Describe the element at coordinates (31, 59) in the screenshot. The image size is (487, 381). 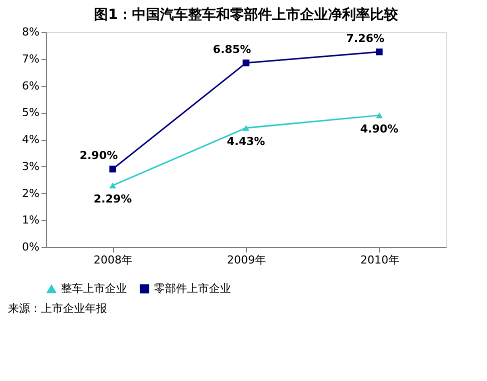
I see `y-tick-label: 7%` at that location.